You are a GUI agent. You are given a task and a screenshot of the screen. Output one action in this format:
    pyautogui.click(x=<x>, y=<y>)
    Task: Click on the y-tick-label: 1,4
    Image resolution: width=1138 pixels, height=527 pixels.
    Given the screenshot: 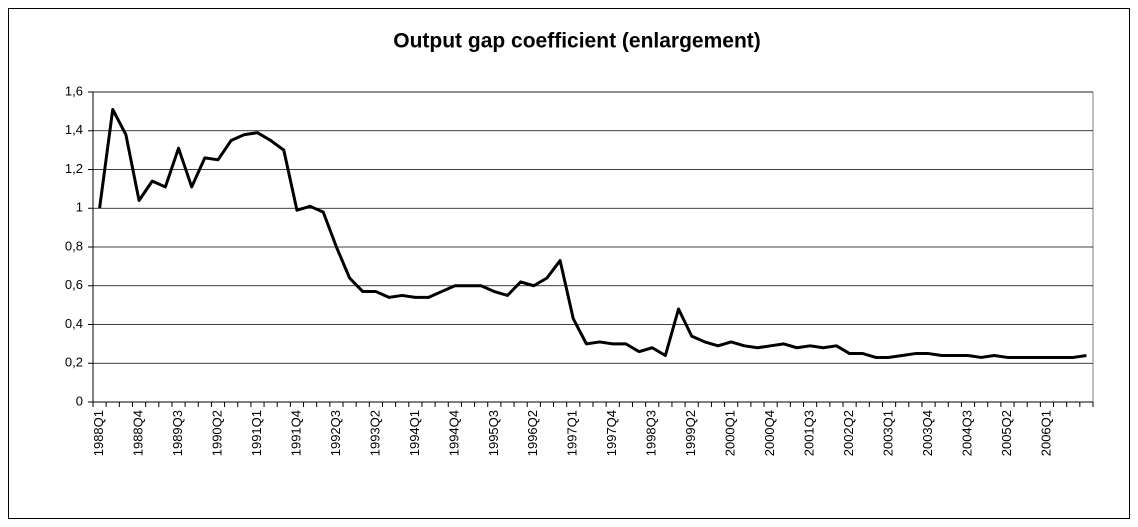 What is the action you would take?
    pyautogui.click(x=74, y=129)
    